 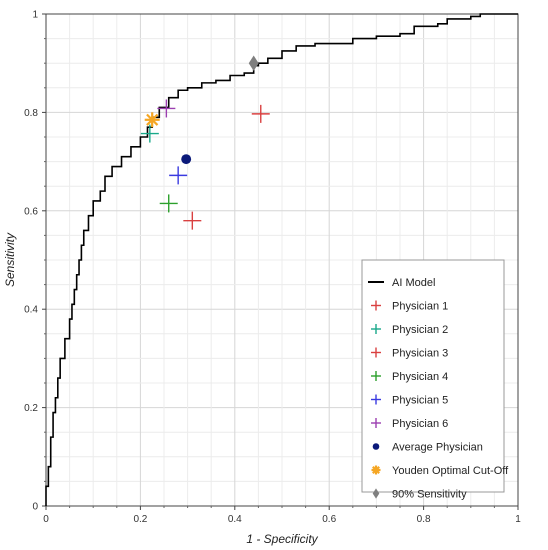 I want to click on legend-swatch-average-physician-circle, so click(x=376, y=446).